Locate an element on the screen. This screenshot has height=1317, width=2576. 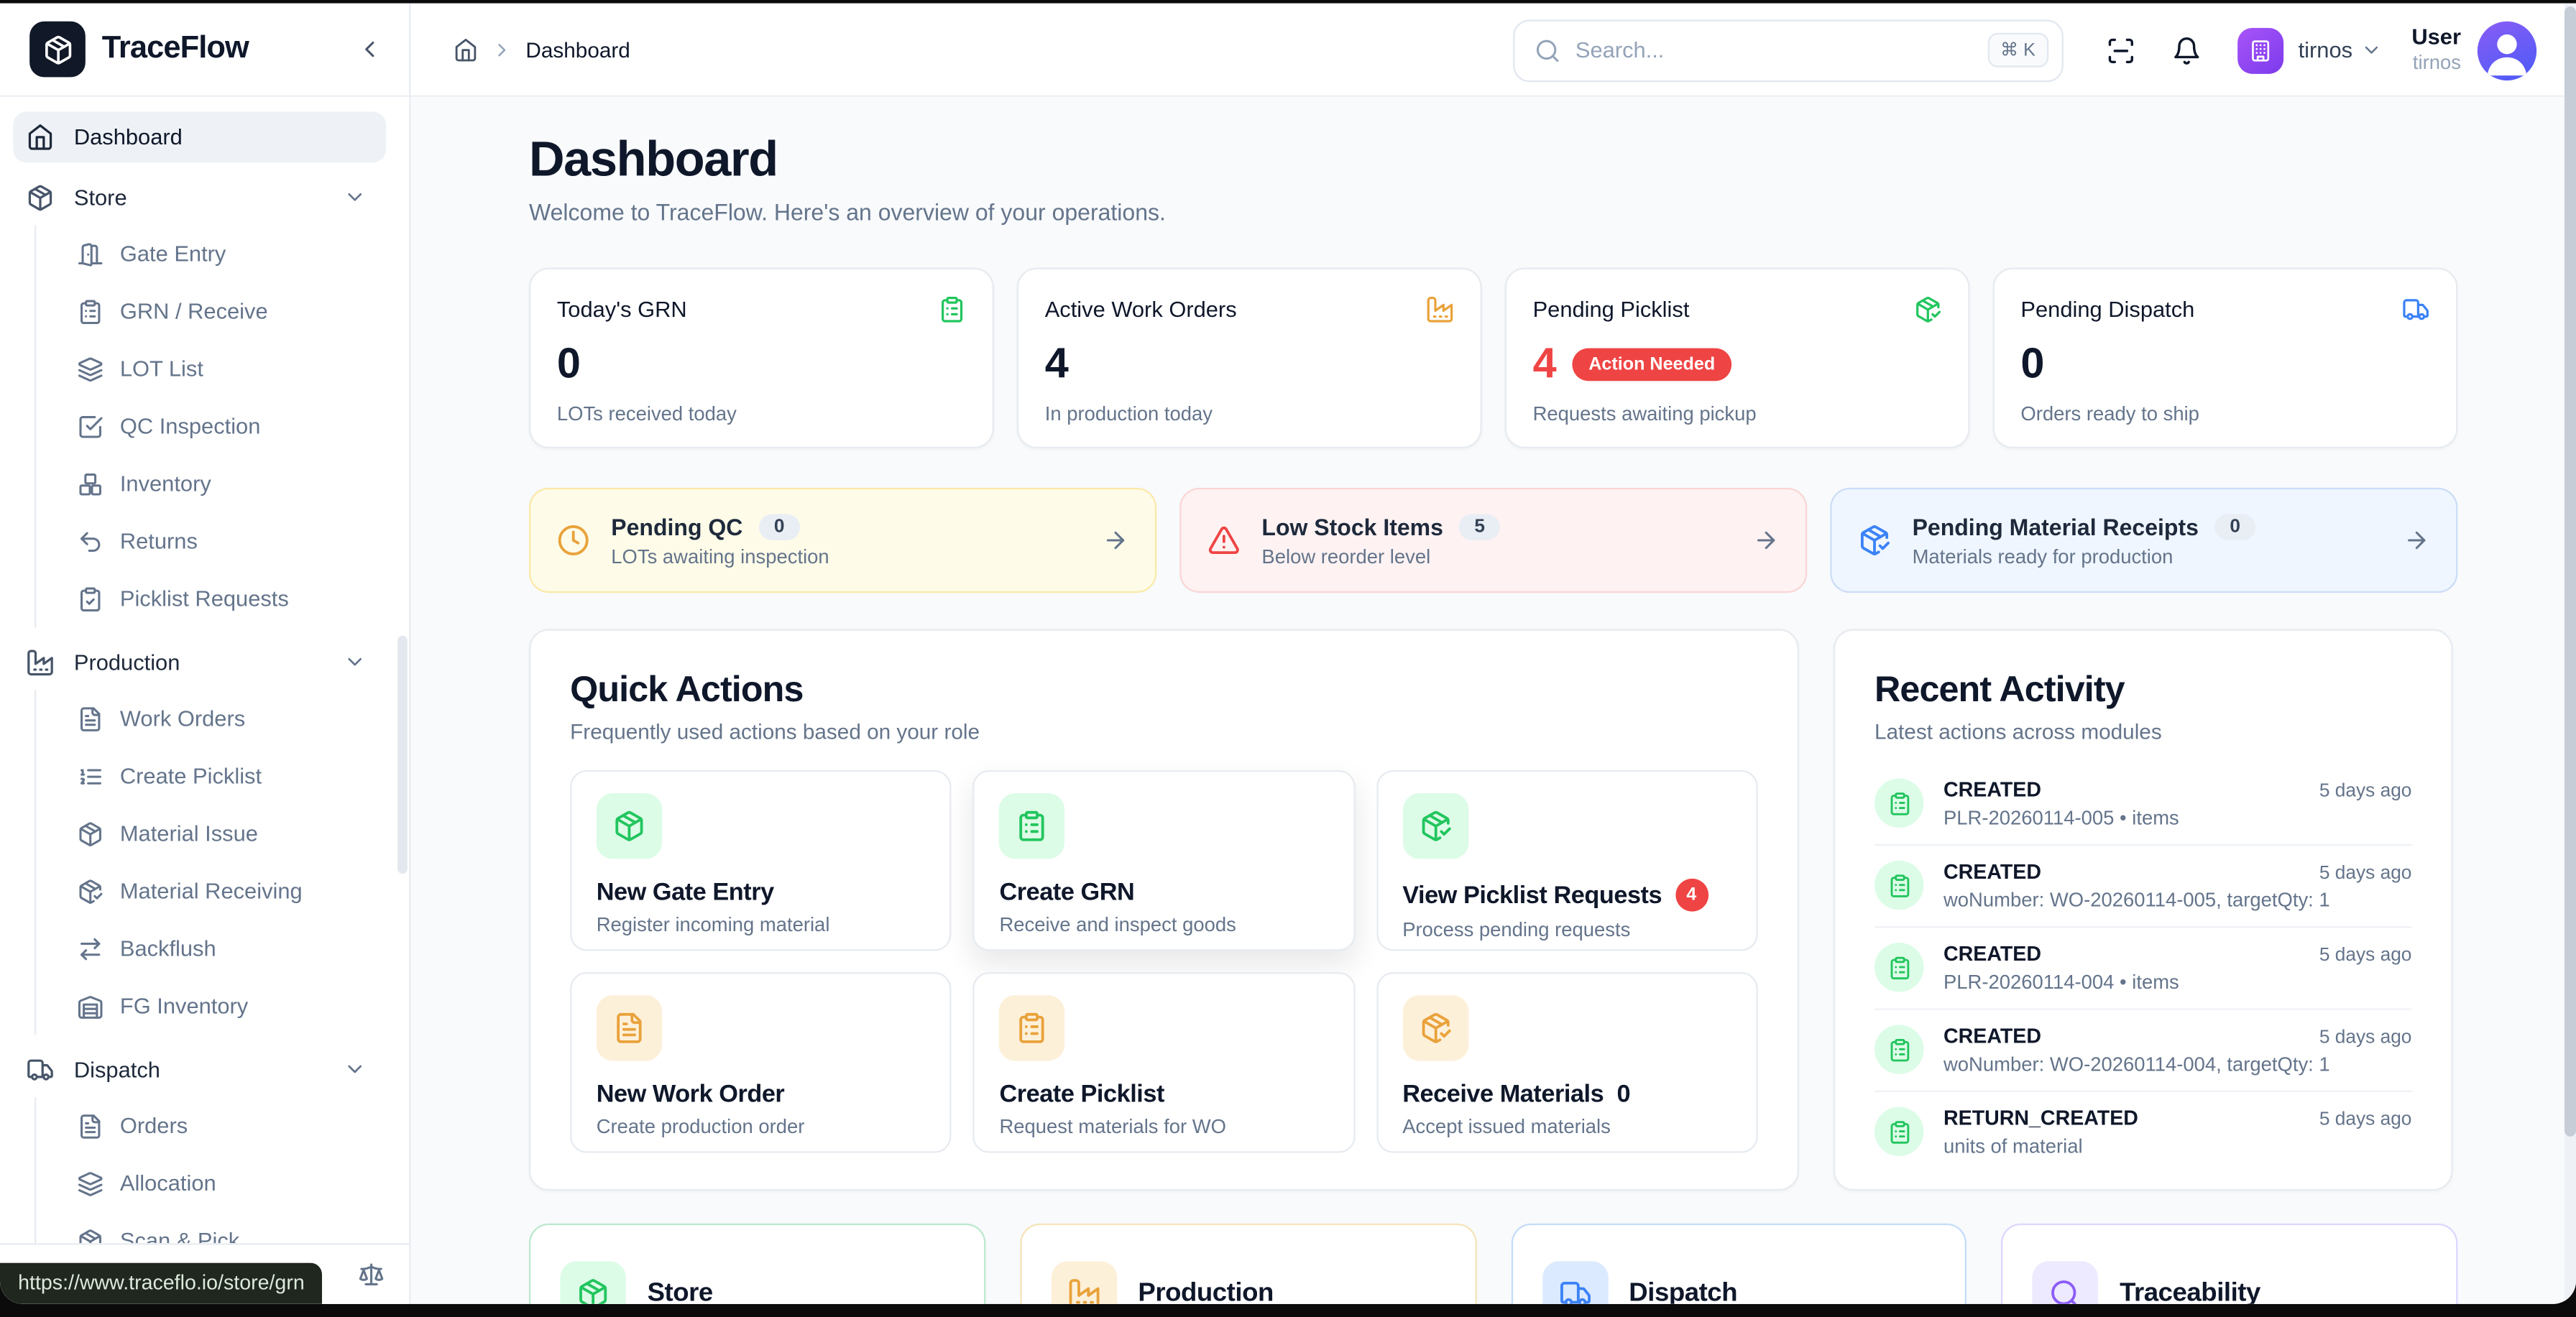
page-scrollbar is located at coordinates (2570, 653).